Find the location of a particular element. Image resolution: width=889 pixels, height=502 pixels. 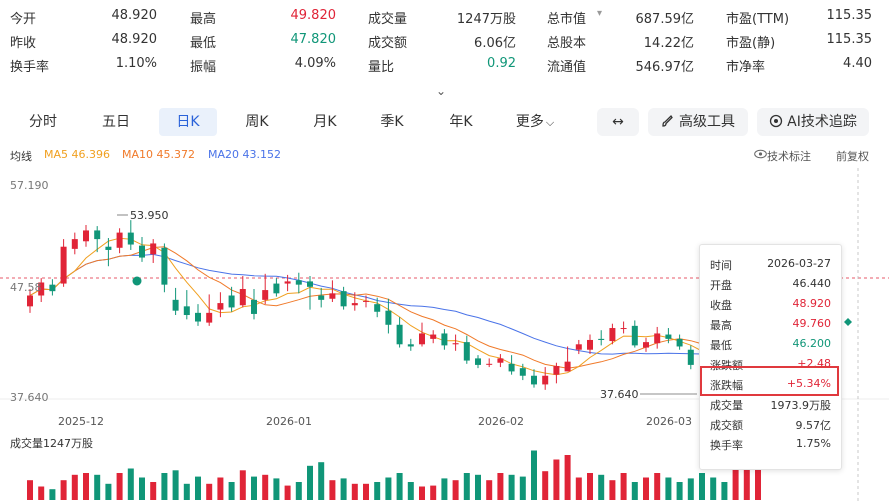

tooltip-key: 成交额 is located at coordinates (726, 425).